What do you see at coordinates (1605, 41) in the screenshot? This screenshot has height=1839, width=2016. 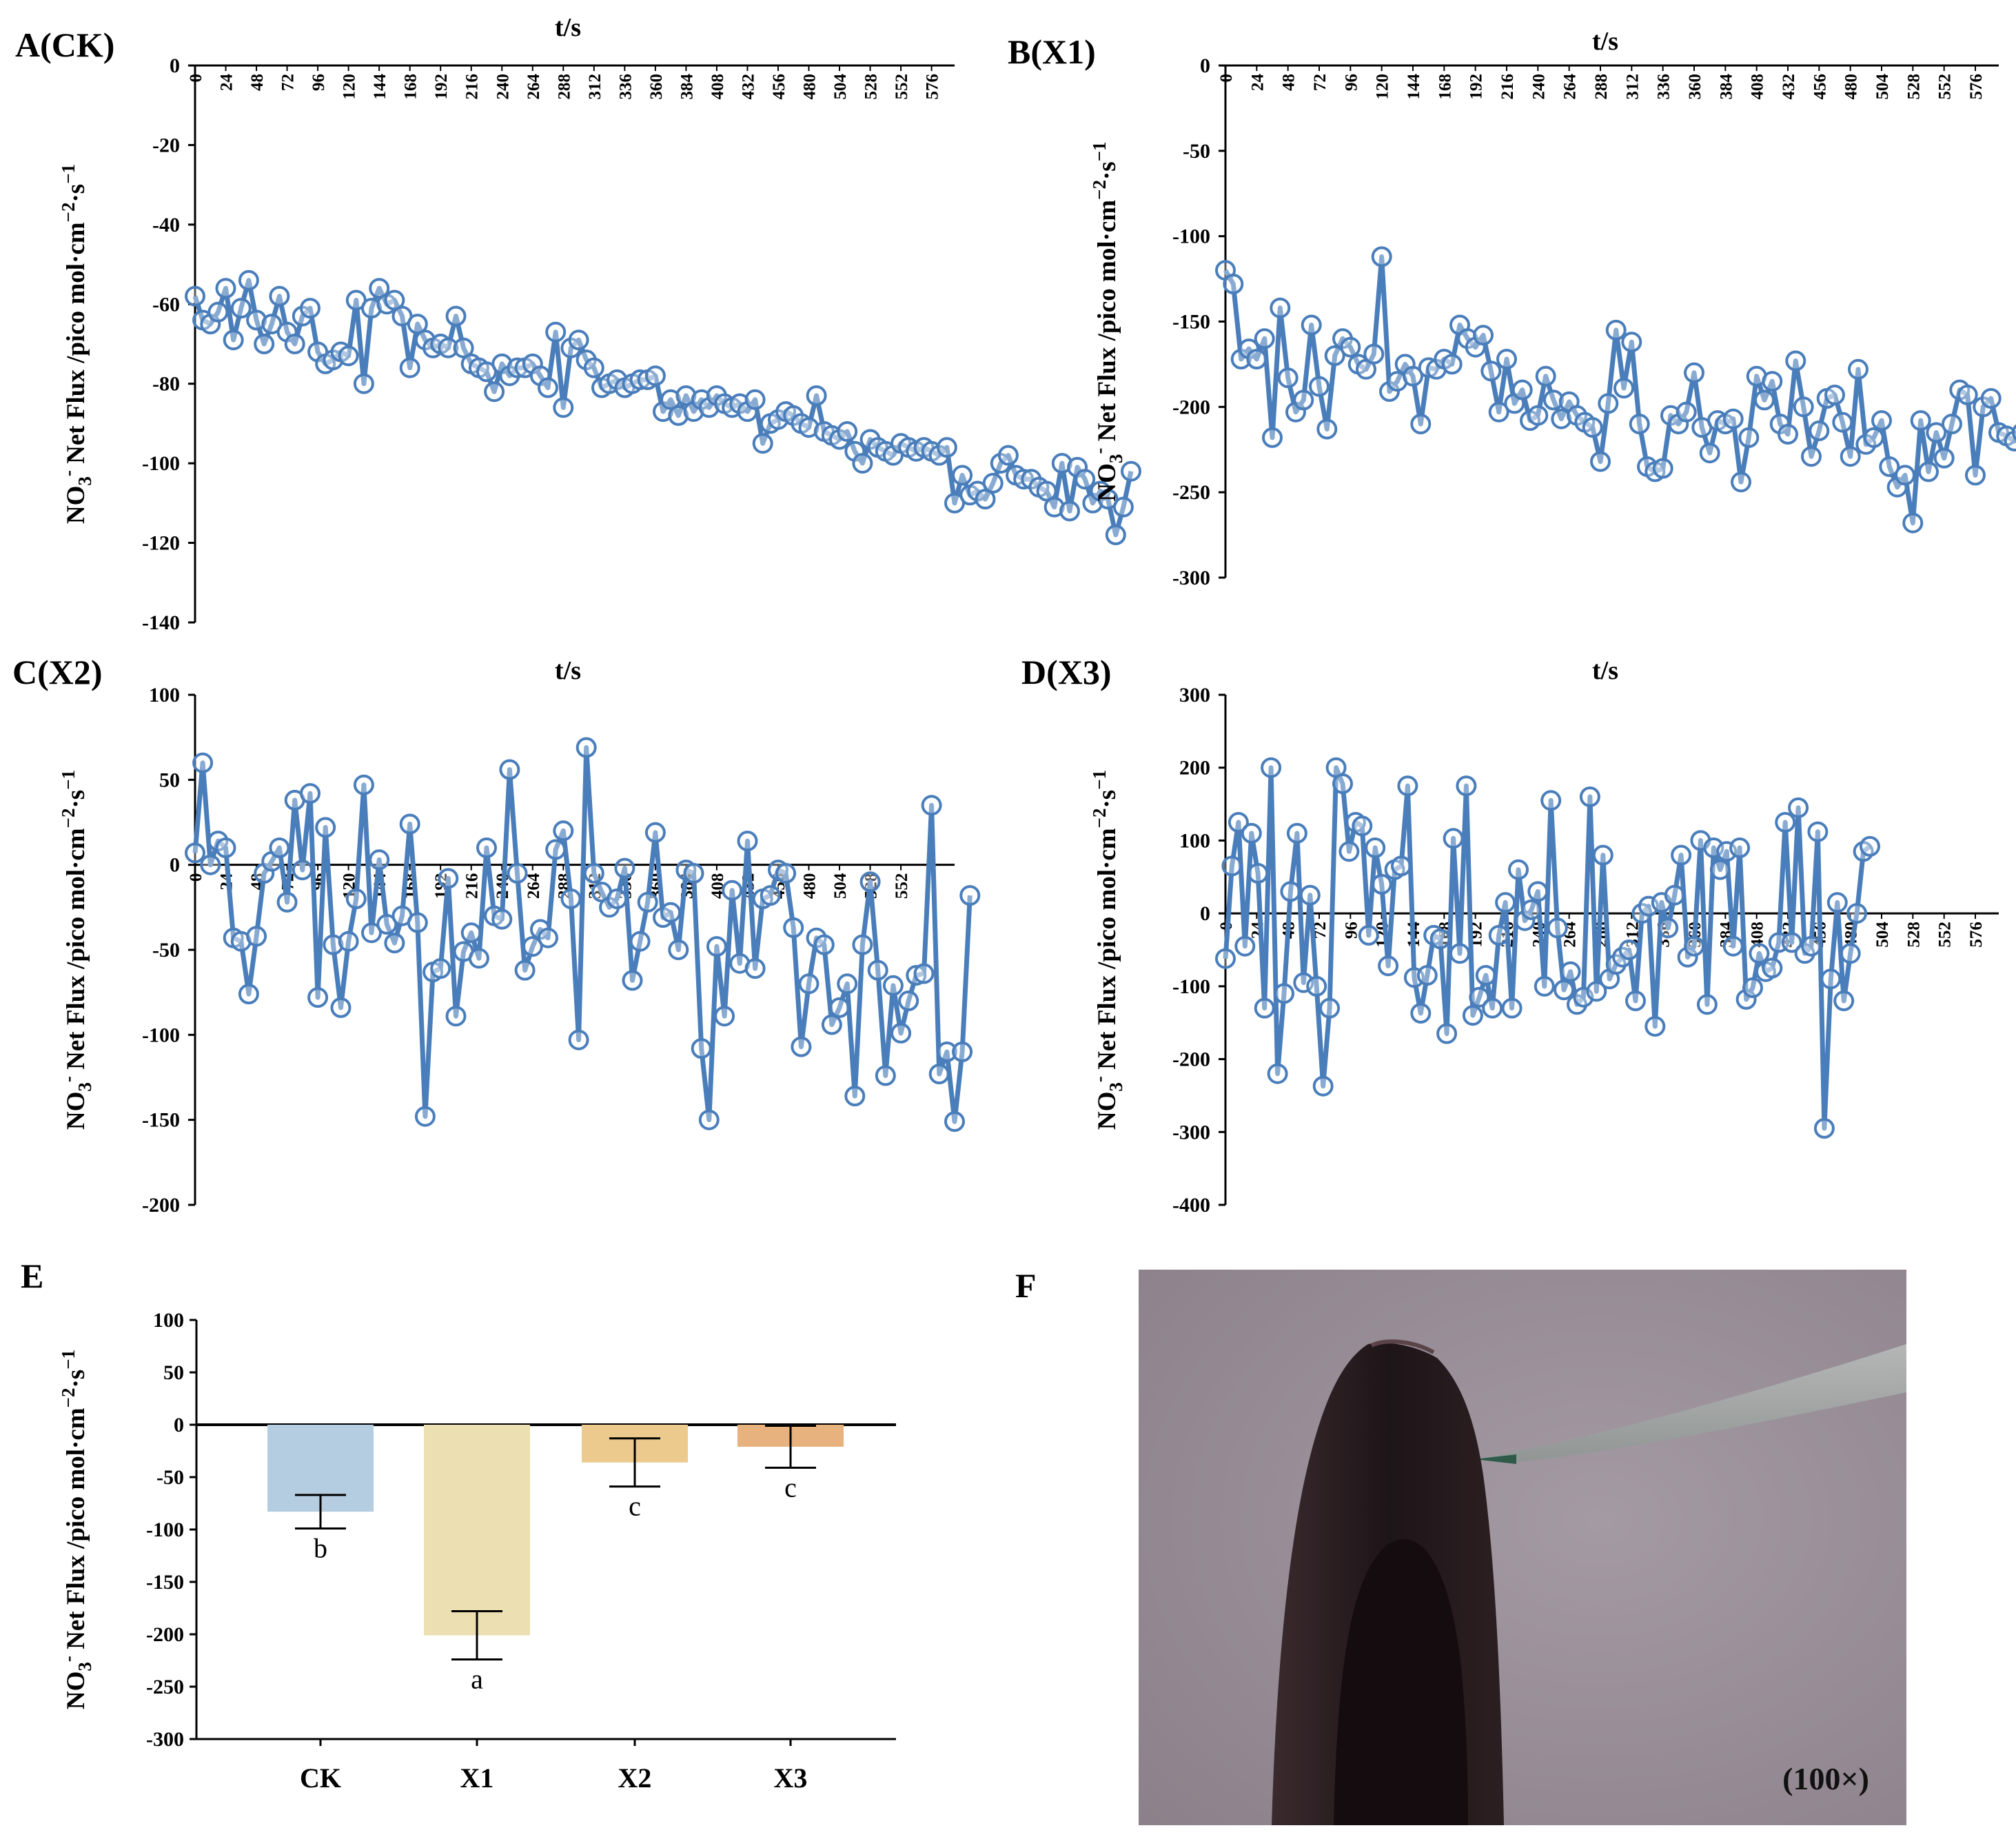 I see `chart-bx1-x-axis-label: t/s` at bounding box center [1605, 41].